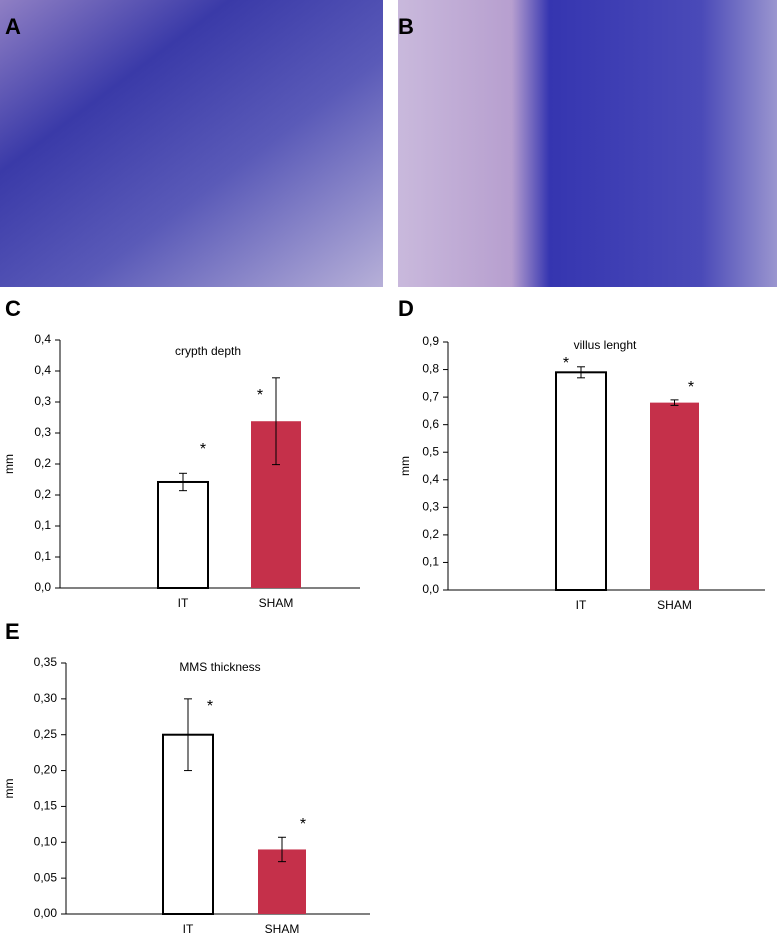 The image size is (777, 936). I want to click on y-tick-label: 0,00, so click(46, 913).